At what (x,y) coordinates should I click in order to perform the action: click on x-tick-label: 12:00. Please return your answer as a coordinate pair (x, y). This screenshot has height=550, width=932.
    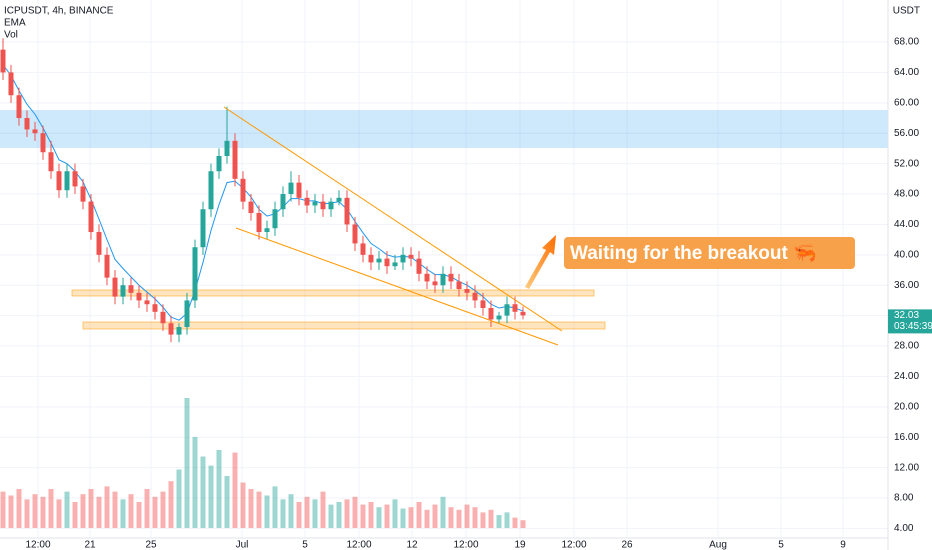
    Looking at the image, I should click on (358, 545).